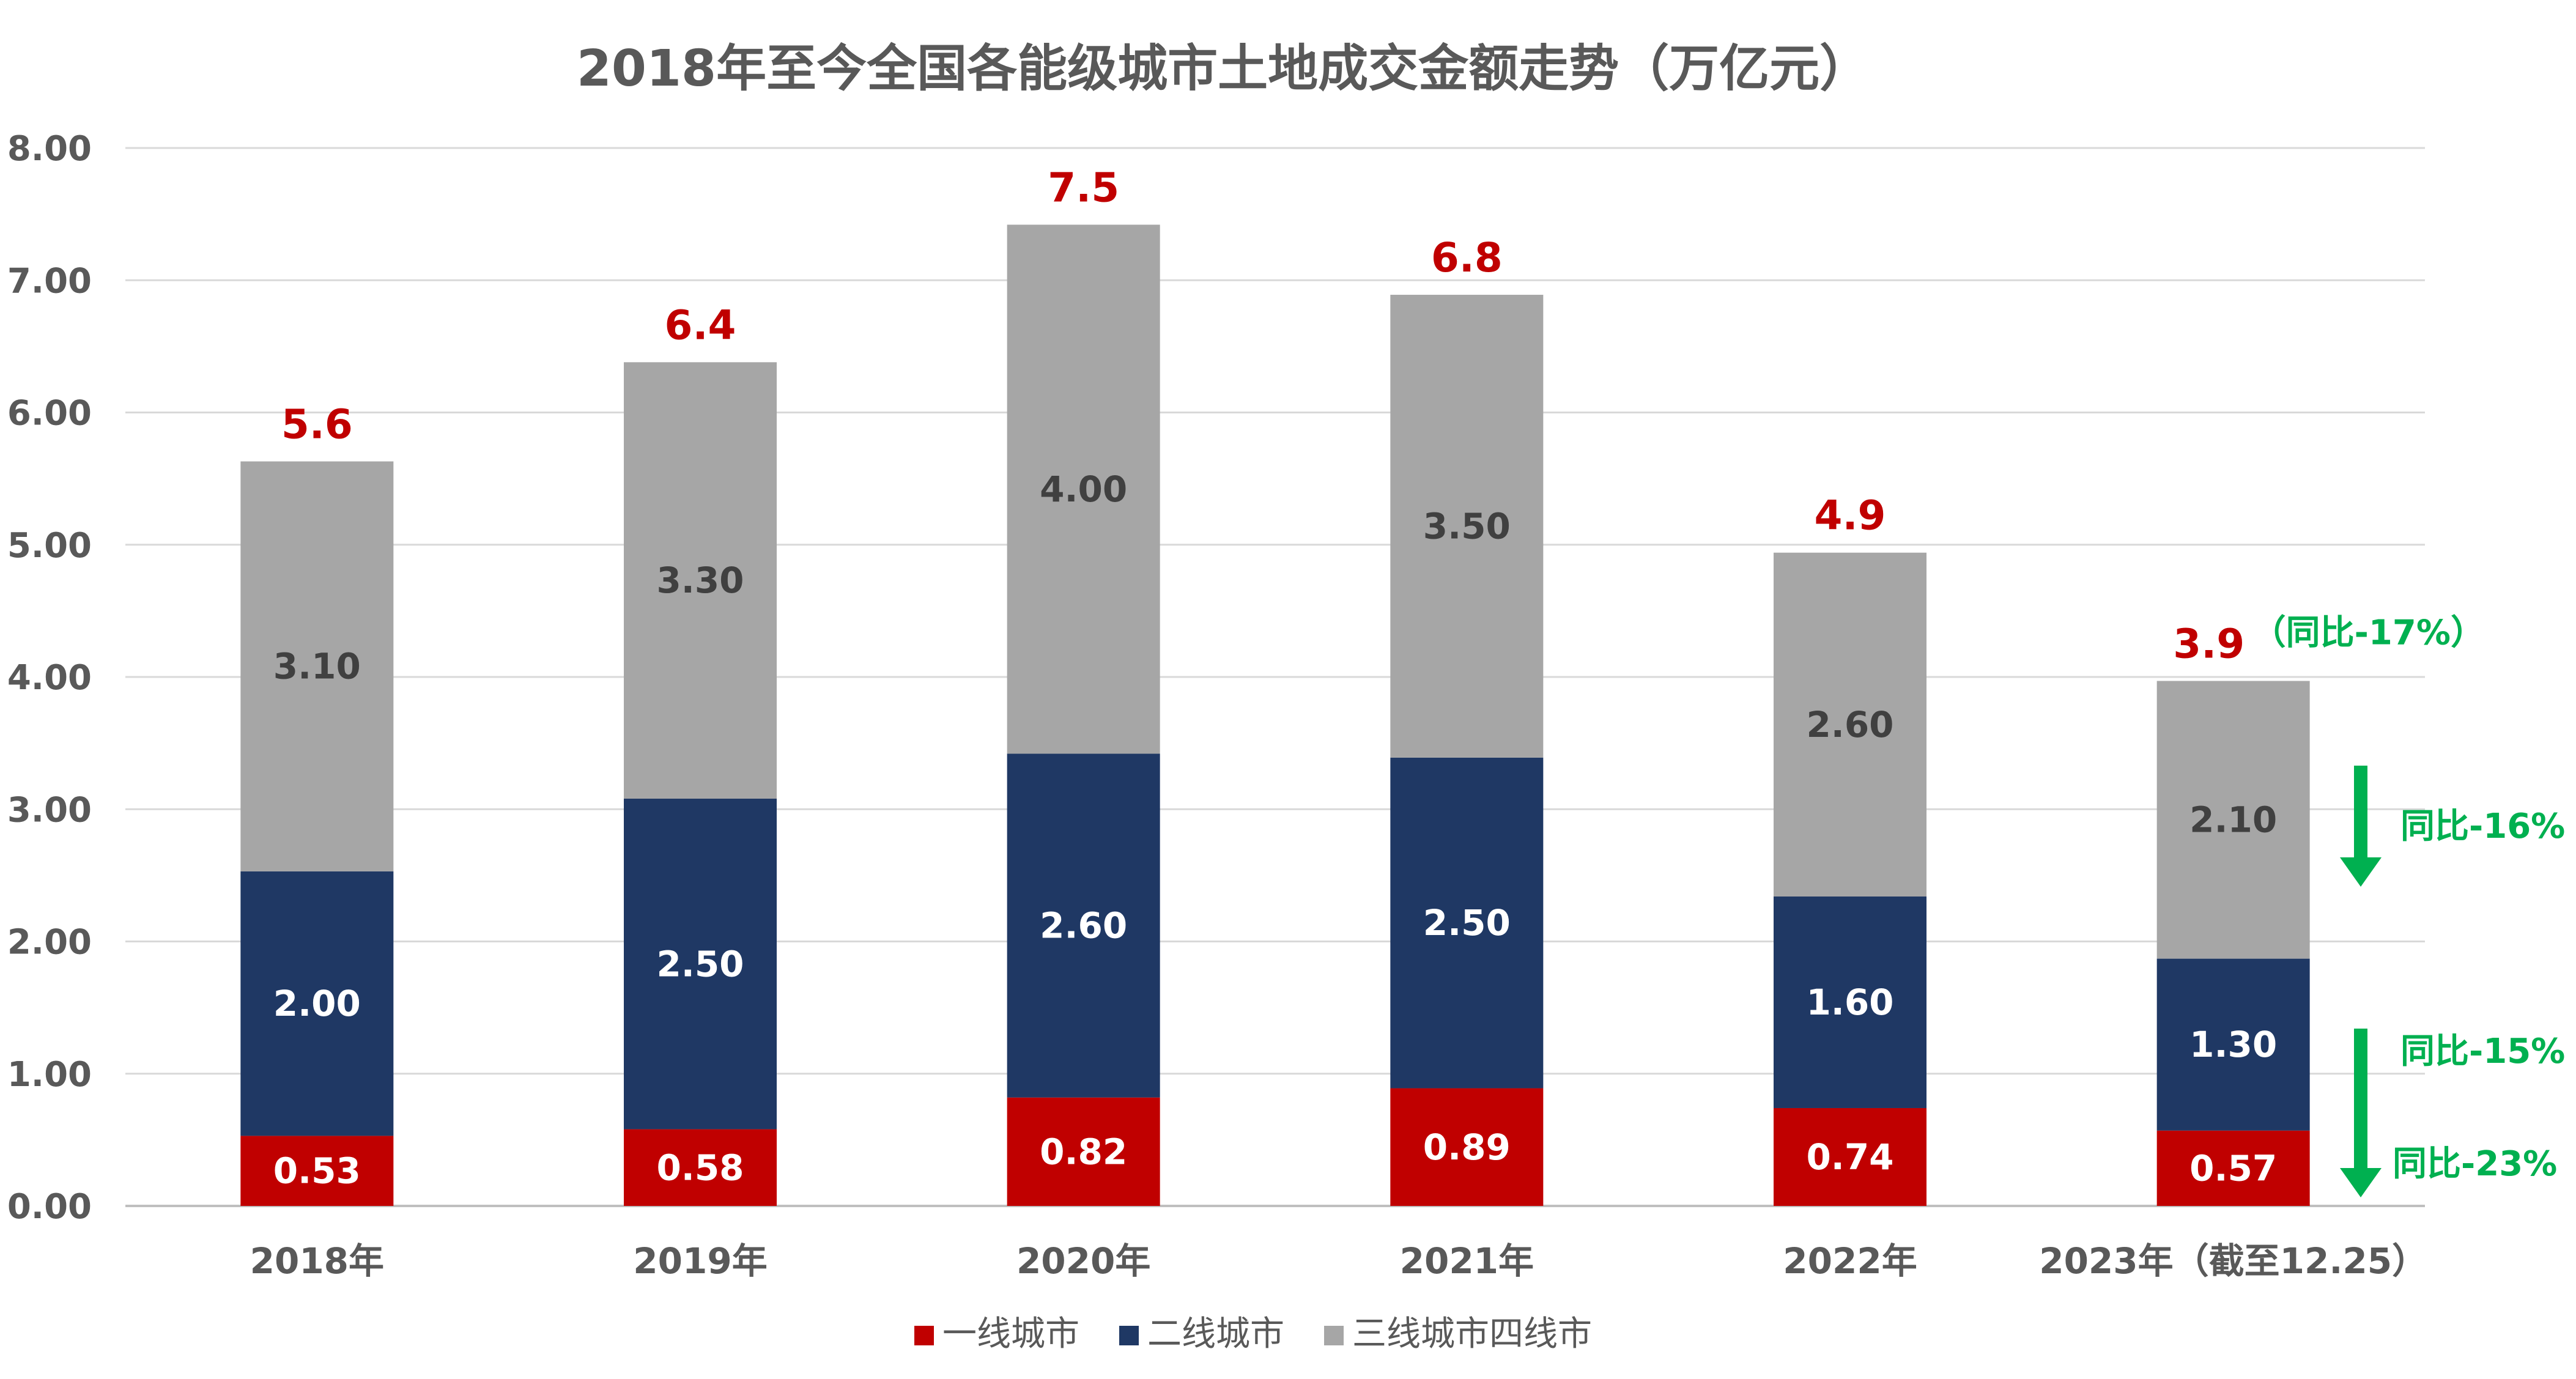 Image resolution: width=2576 pixels, height=1379 pixels. I want to click on segment-value-label: 3.50, so click(1467, 526).